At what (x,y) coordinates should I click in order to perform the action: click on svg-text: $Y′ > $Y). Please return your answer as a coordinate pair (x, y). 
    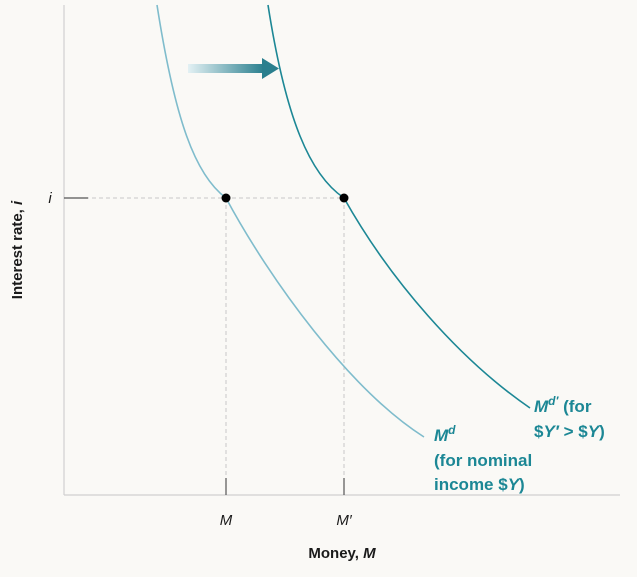
    Looking at the image, I should click on (569, 431).